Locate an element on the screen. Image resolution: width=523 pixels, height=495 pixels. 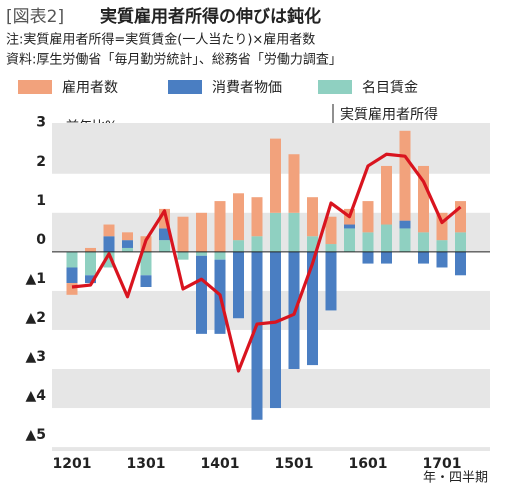
x-tick-label: 1301 is located at coordinates (146, 464).